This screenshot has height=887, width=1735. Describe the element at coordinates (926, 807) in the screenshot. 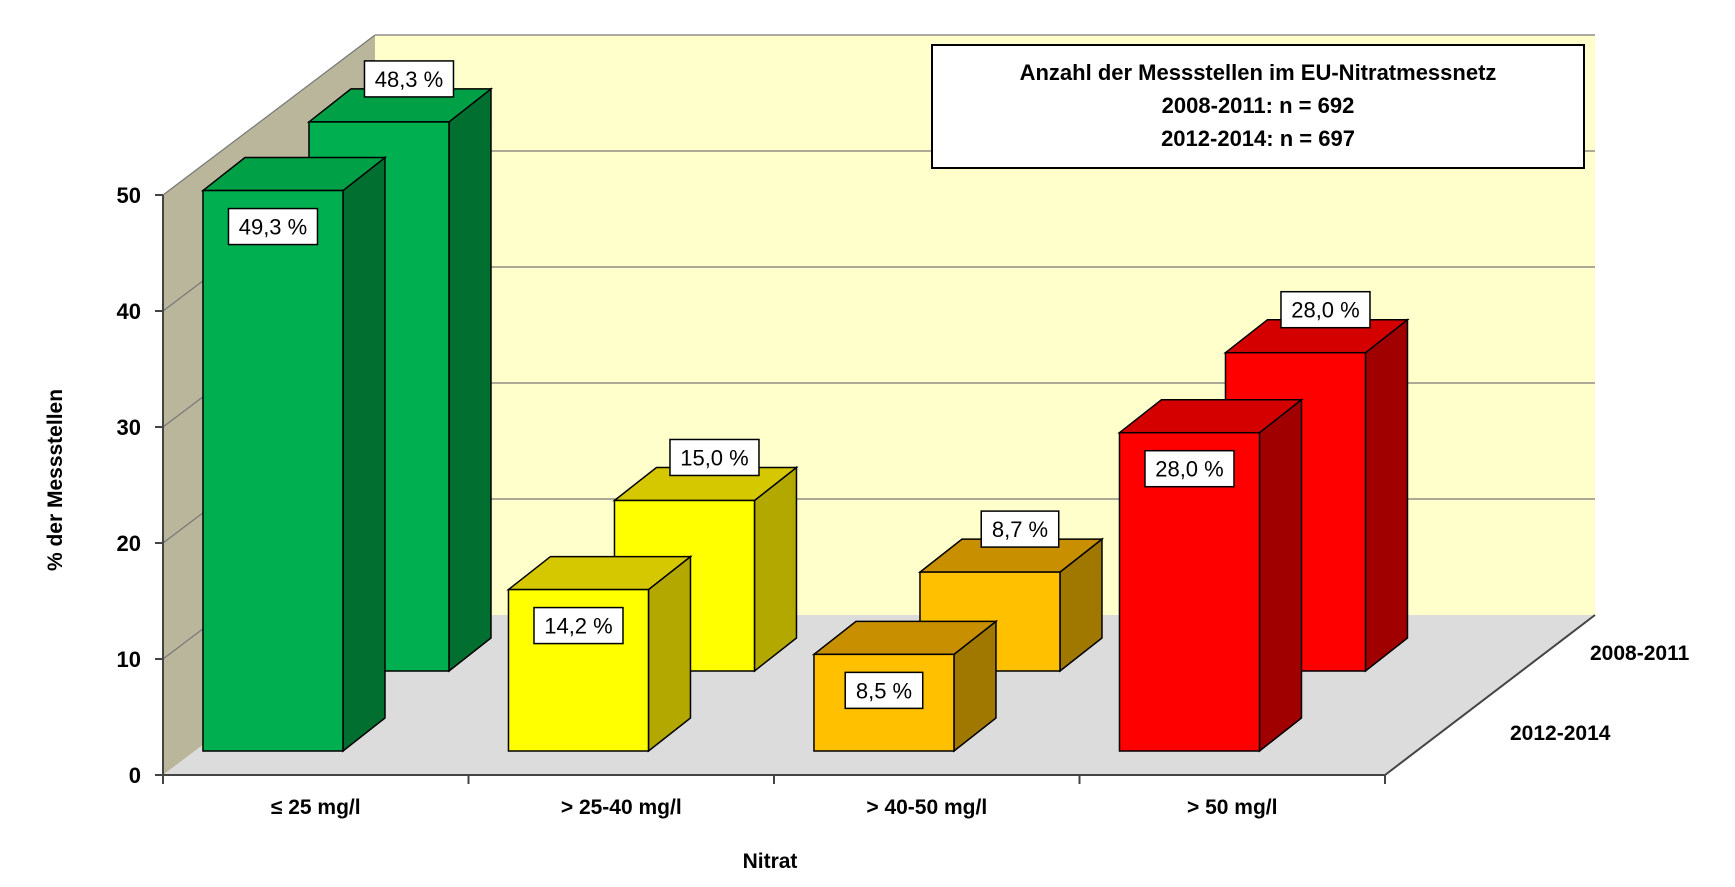

I see `x-tick-label: > 40-50 mg/l` at that location.